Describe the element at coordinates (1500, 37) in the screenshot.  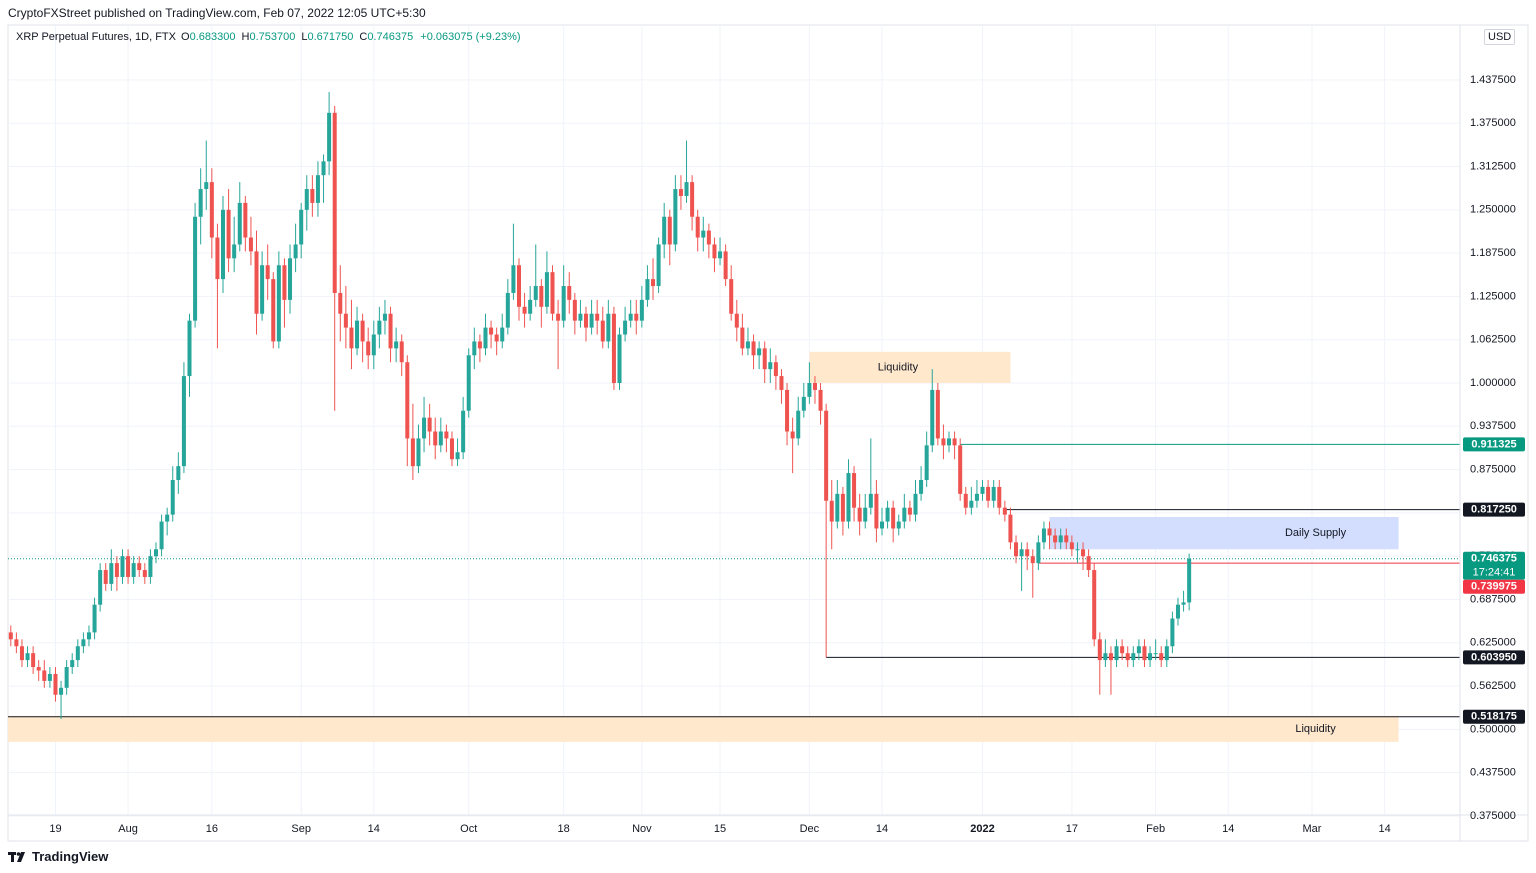
I see `currency: USD` at that location.